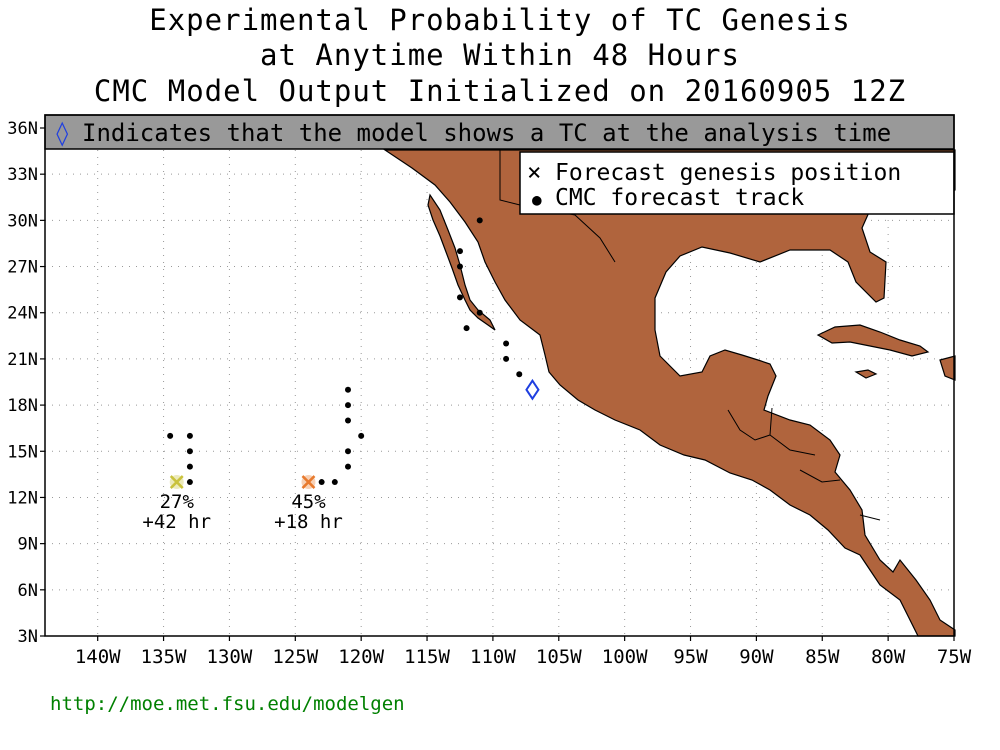 This screenshot has height=750, width=1000. Describe the element at coordinates (242, 512) in the screenshot. I see `probability-labels: 27%+42 hr 45%+18 hr` at that location.